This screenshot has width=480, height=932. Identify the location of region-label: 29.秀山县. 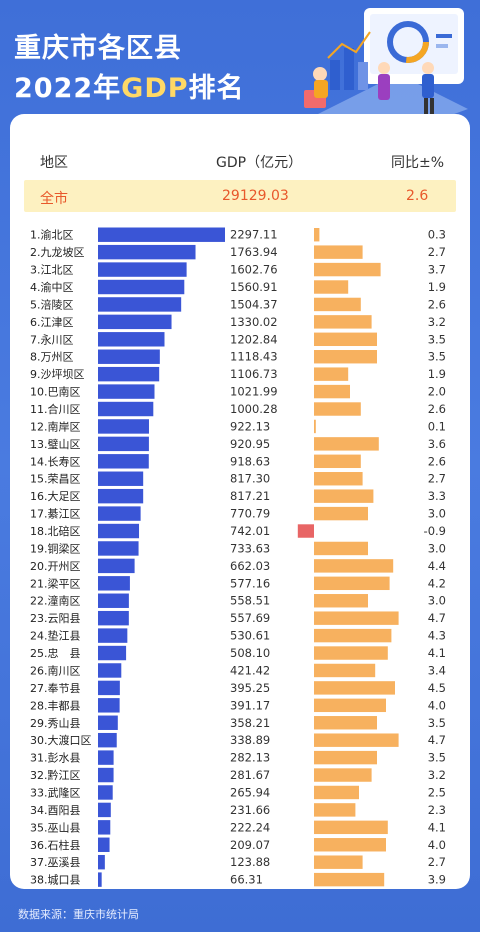
(55, 723).